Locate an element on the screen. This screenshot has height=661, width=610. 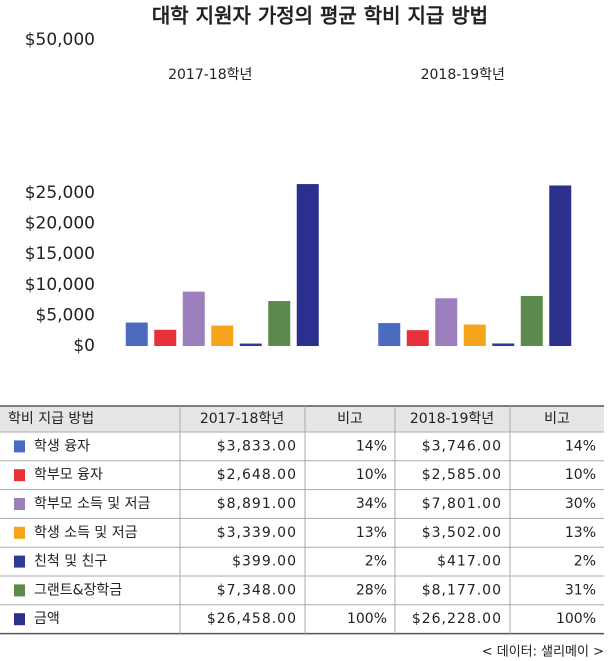
table-cell: $7,801.00 is located at coordinates (462, 504).